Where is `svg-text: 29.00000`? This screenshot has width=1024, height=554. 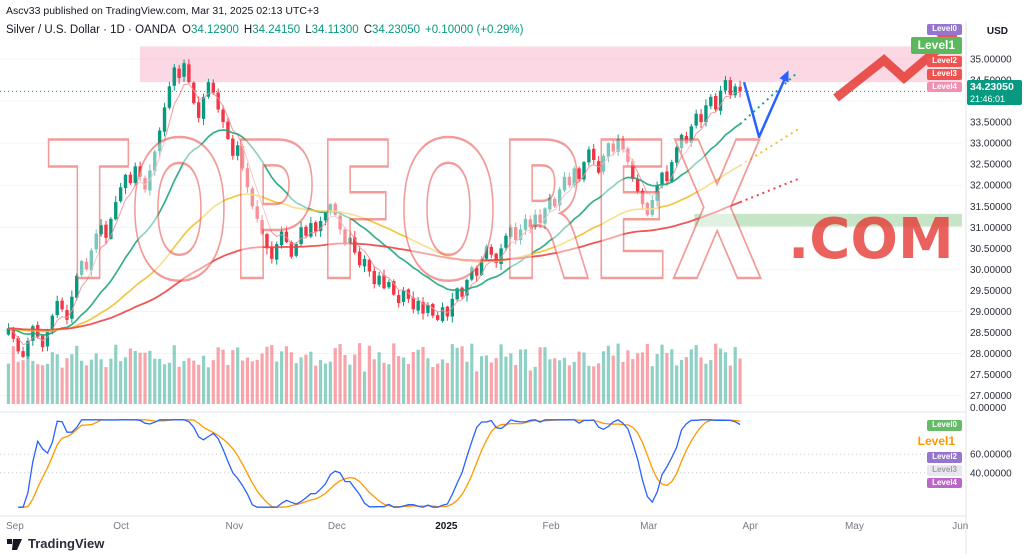
svg-text: 29.00000 is located at coordinates (991, 312).